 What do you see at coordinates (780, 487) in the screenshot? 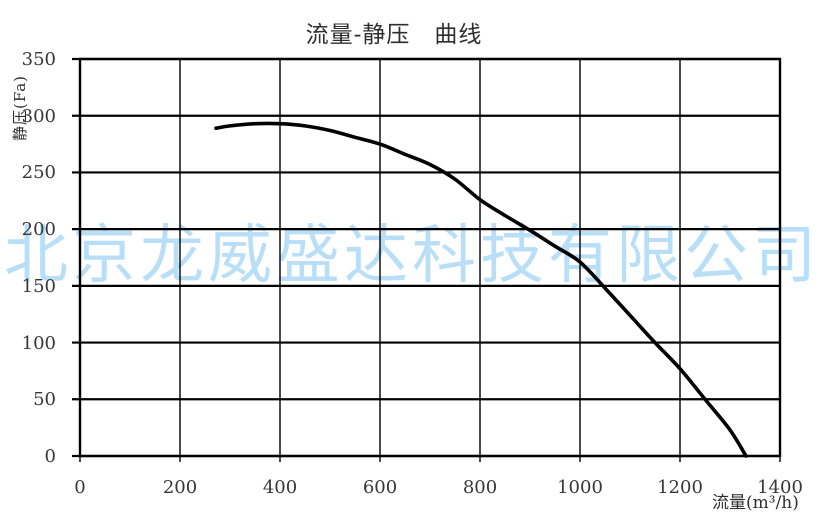
I see `x-tick-label: 1400` at bounding box center [780, 487].